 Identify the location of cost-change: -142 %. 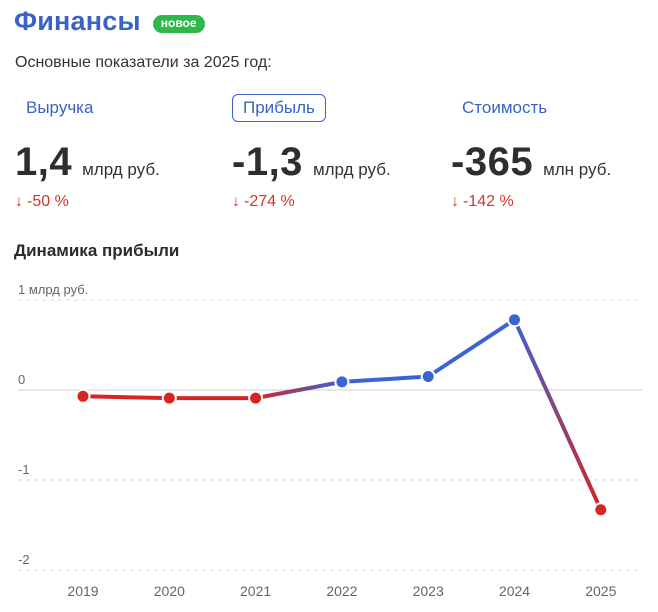
(488, 201).